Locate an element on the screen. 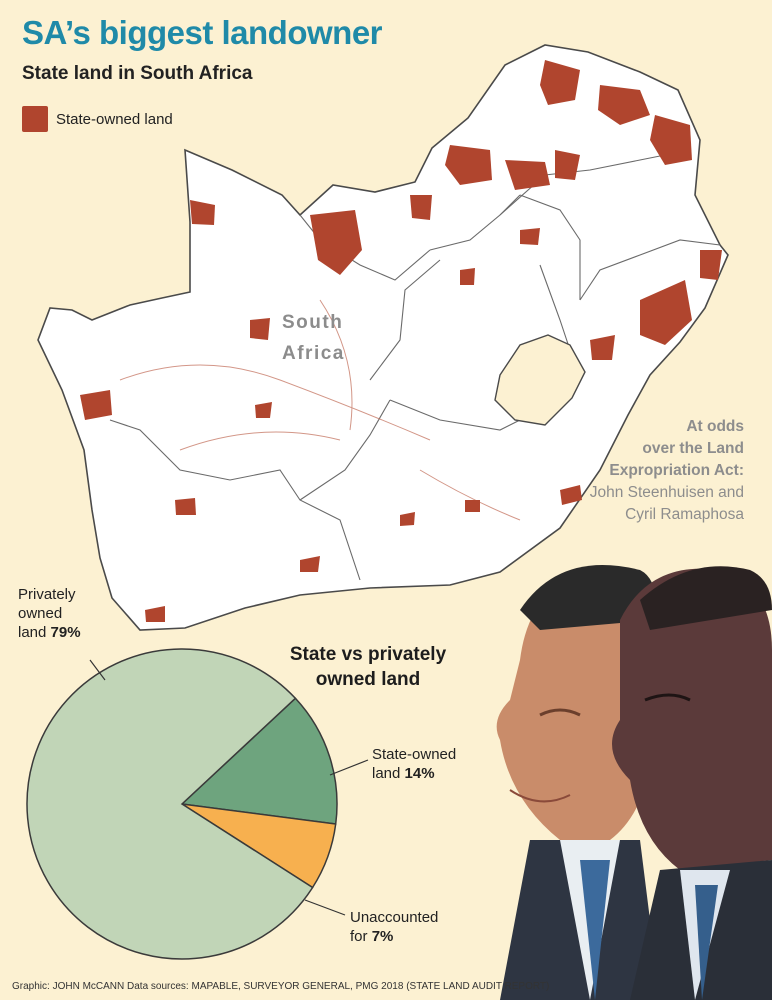 This screenshot has width=772, height=1000. caption-line-5: Cyril Ramaphosa is located at coordinates (684, 514).